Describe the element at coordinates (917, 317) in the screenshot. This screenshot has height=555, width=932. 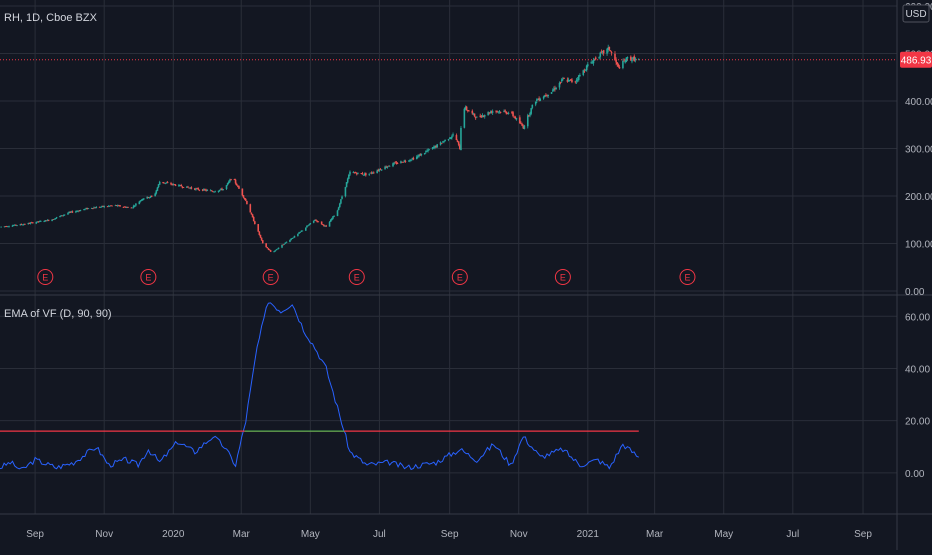
I see `indicator-tick-label: 60.00` at that location.